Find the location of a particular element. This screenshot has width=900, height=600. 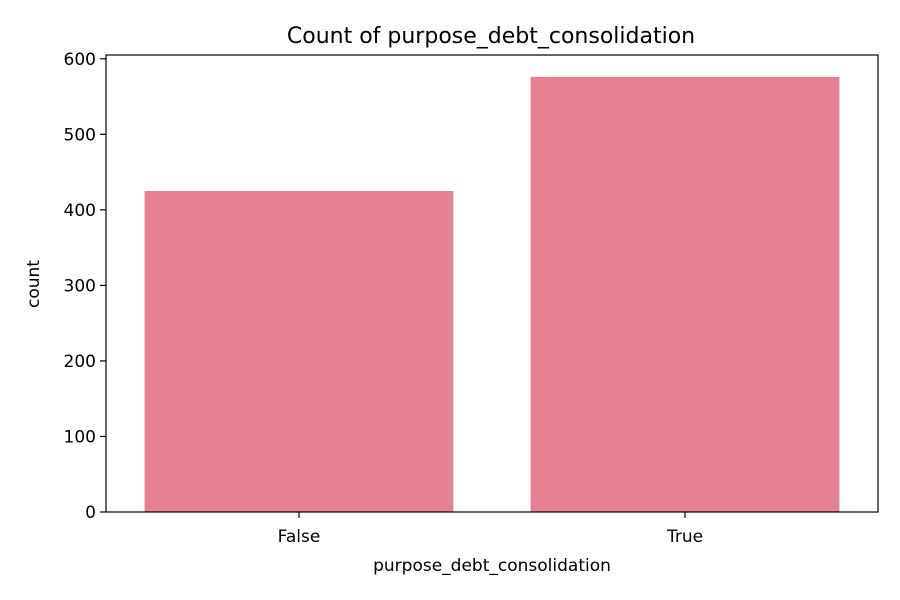

x-tick-label: True is located at coordinates (684, 537).